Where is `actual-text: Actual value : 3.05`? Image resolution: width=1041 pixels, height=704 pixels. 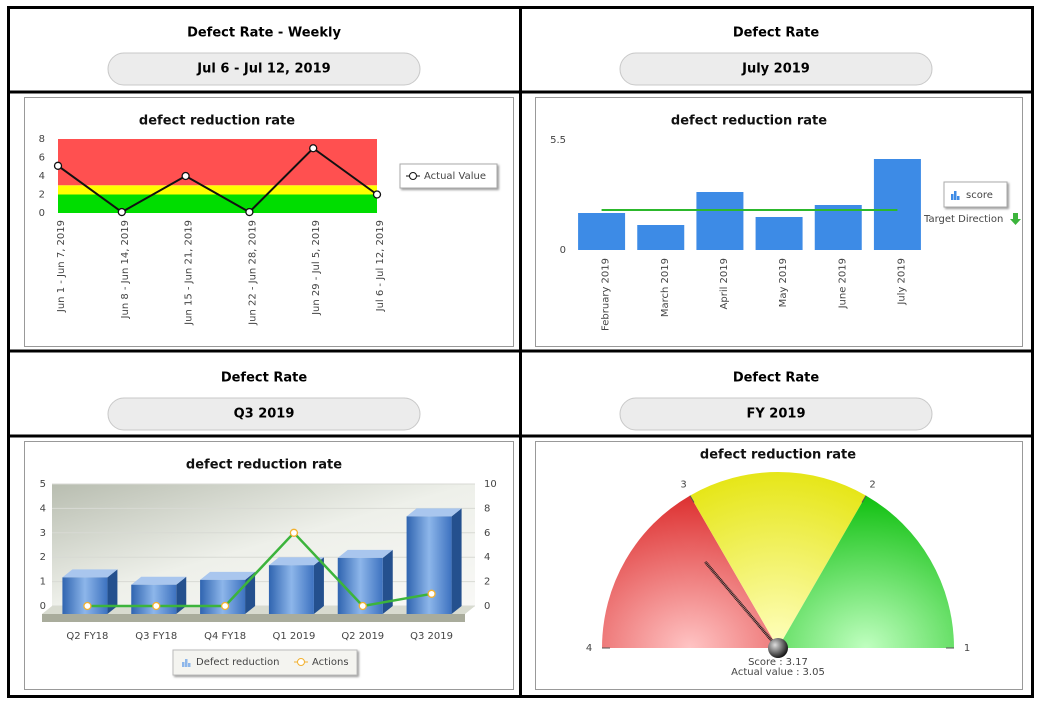 actual-text: Actual value : 3.05 is located at coordinates (778, 672).